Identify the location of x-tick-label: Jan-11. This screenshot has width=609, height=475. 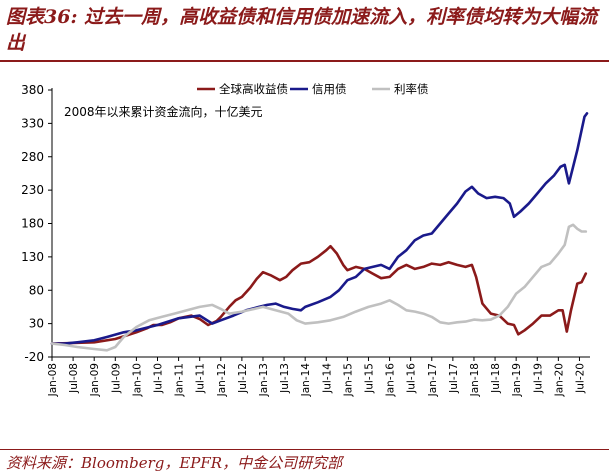
(180, 380).